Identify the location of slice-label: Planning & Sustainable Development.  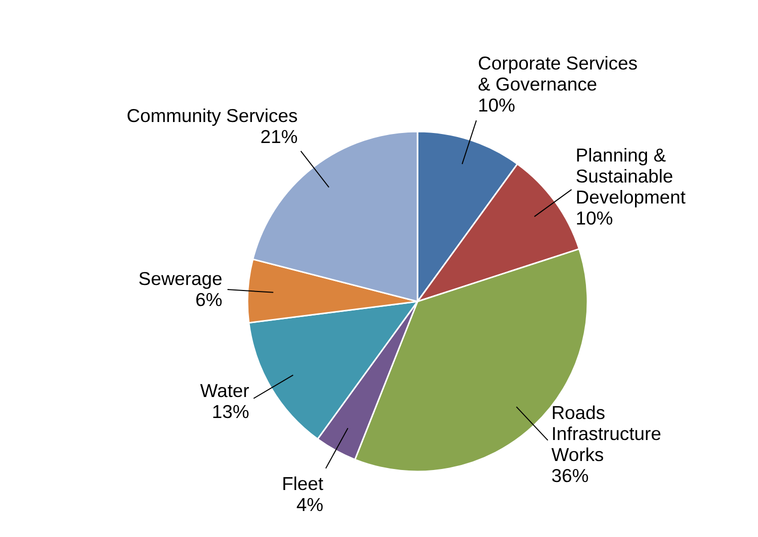
(631, 176).